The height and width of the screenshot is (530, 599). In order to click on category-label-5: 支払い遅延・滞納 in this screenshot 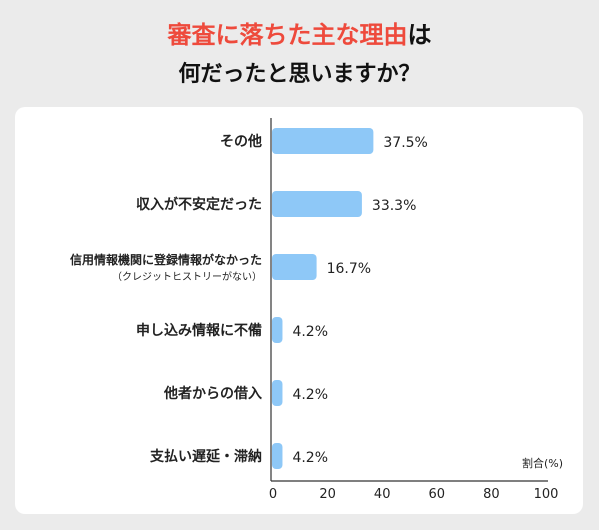, I will do `click(205, 456)`.